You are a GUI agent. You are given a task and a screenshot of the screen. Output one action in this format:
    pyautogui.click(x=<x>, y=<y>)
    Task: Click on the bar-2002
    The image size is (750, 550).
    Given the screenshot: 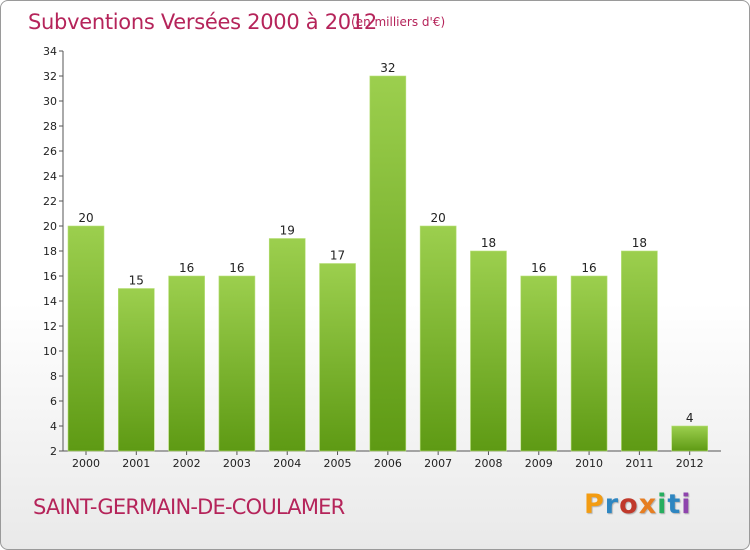 What is the action you would take?
    pyautogui.click(x=186, y=363)
    